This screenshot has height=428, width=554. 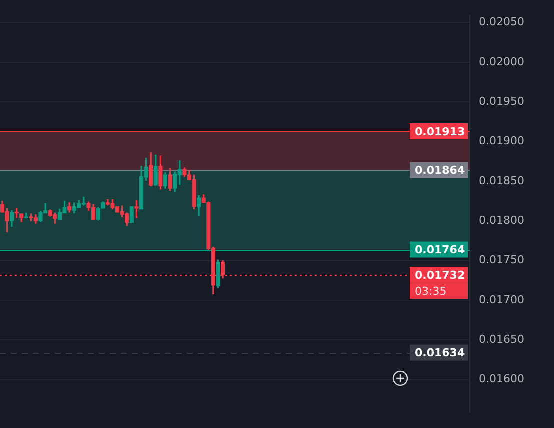 I want to click on y-tick-label: 0.01800, so click(x=501, y=220).